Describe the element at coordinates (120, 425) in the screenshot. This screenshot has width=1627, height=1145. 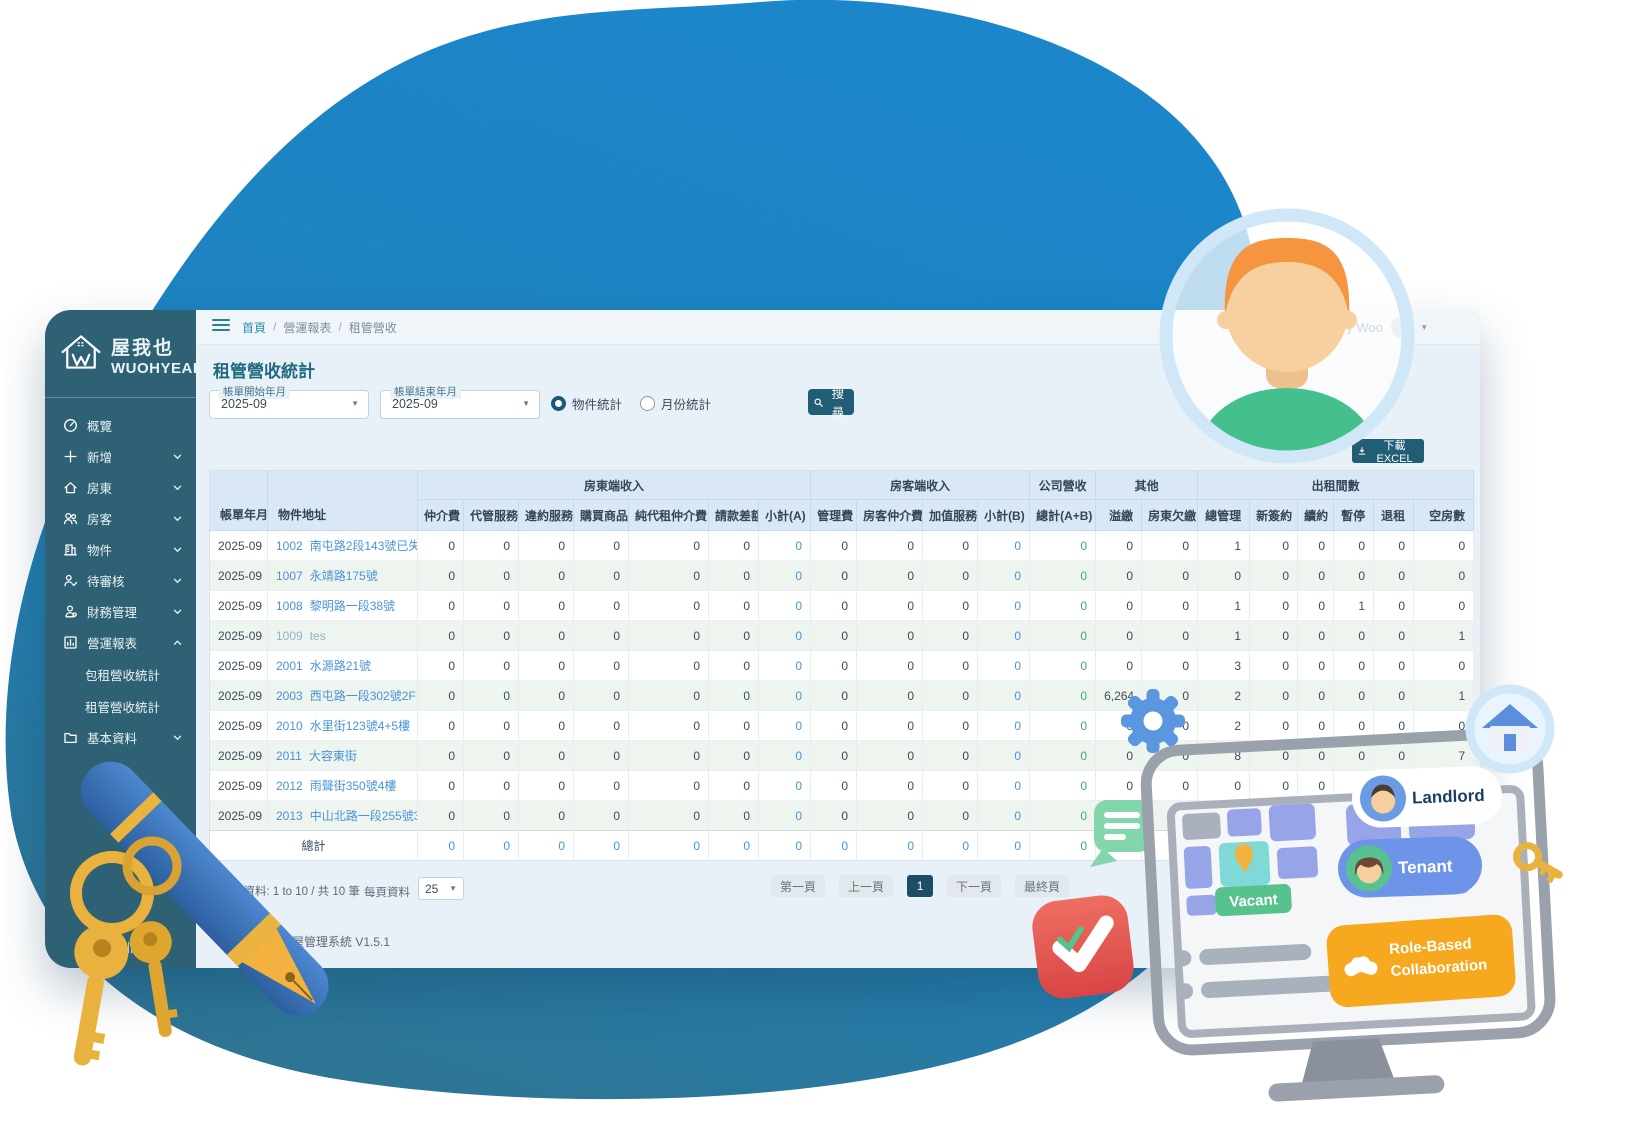
I see `sidebar-item-overview: 概覽` at that location.